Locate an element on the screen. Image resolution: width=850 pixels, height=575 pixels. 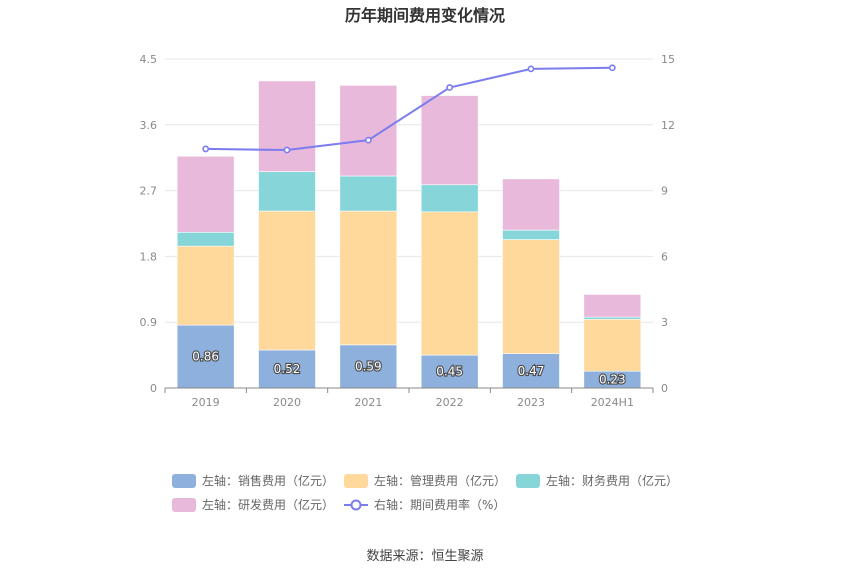
data-labels: 0.86 0.52 0.59 0.45 0.47 0.23 is located at coordinates (409, 367).